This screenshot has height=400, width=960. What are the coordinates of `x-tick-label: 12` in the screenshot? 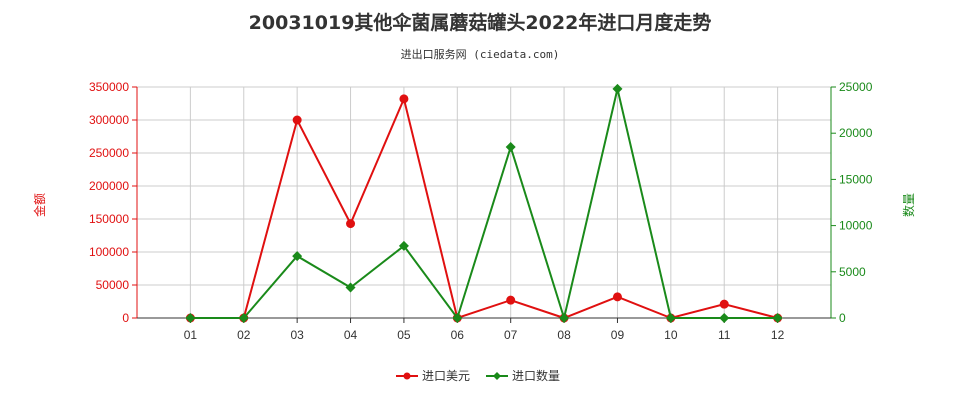 It's located at (778, 335).